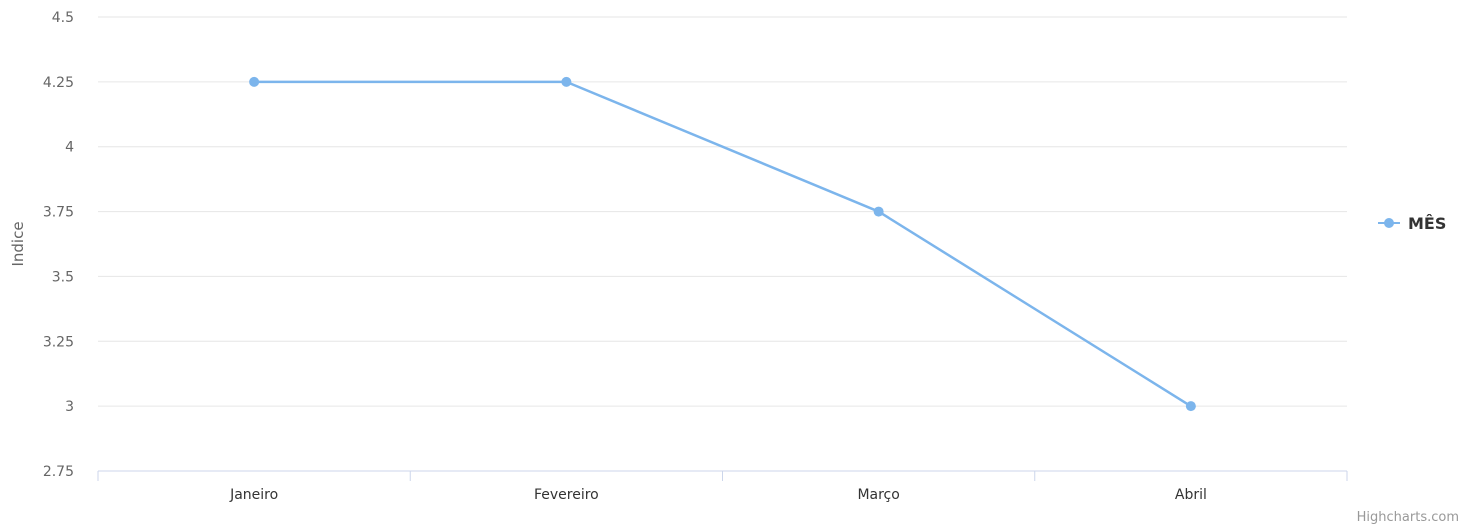 This screenshot has height=527, width=1470. I want to click on y-tick-label: 3, so click(69, 407).